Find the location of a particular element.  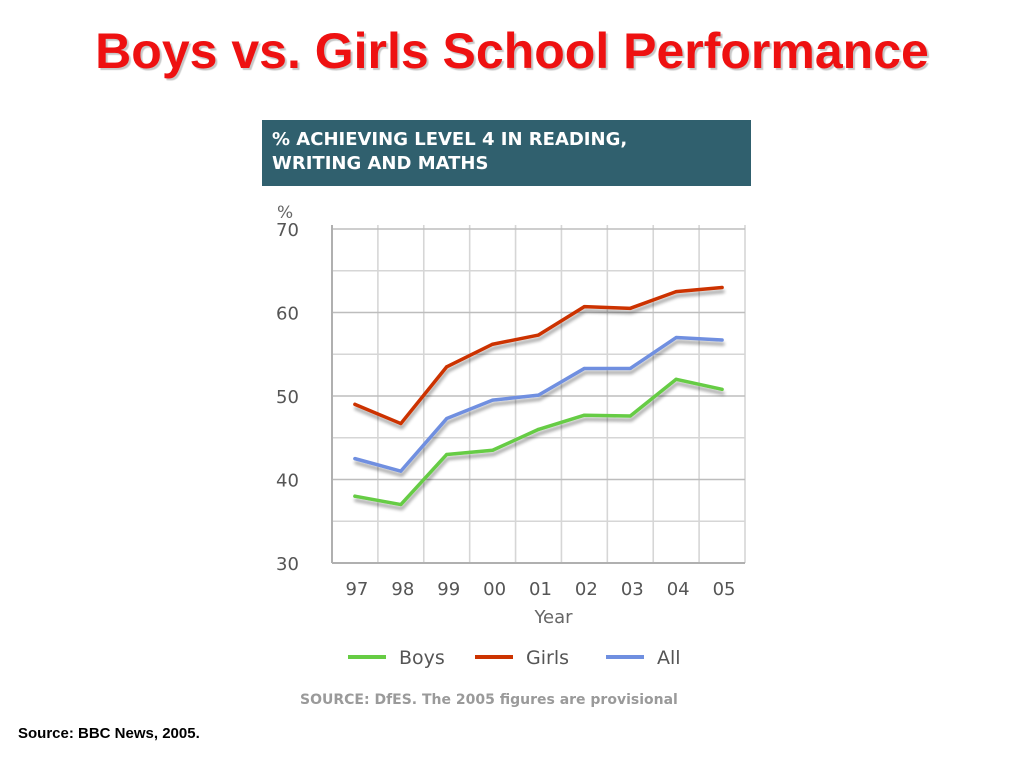

source-note: Source: BBC News, 2005. is located at coordinates (109, 733).